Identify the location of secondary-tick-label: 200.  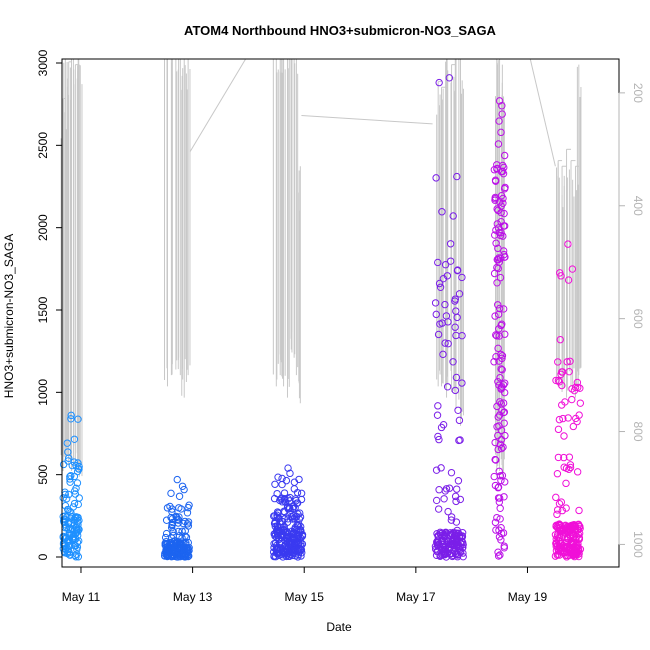
(638, 93).